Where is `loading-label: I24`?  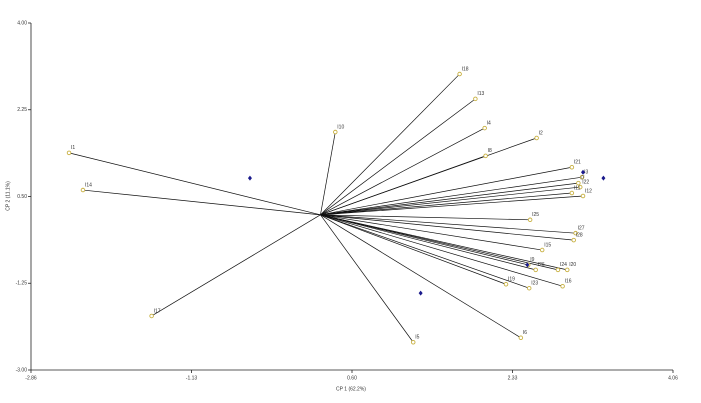
loading-label: I24 is located at coordinates (563, 265).